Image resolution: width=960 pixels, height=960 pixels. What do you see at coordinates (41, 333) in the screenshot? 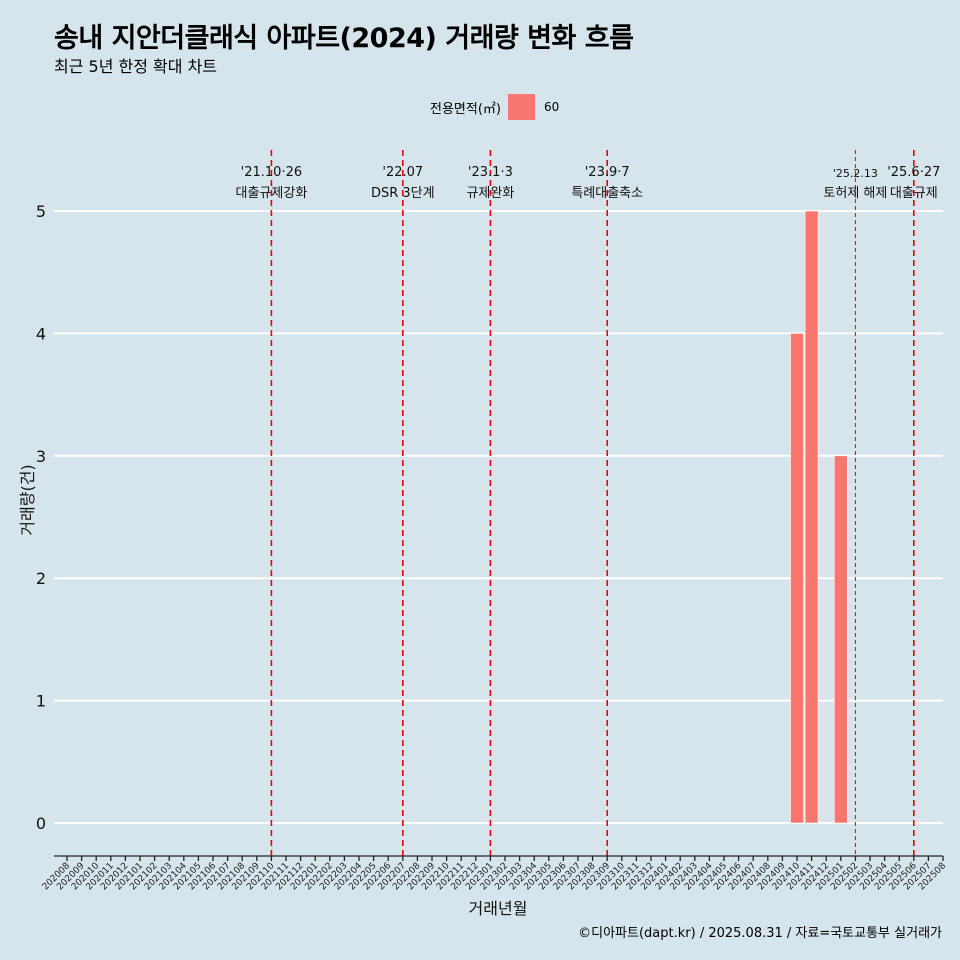
I see `y-tick-label: 4` at bounding box center [41, 333].